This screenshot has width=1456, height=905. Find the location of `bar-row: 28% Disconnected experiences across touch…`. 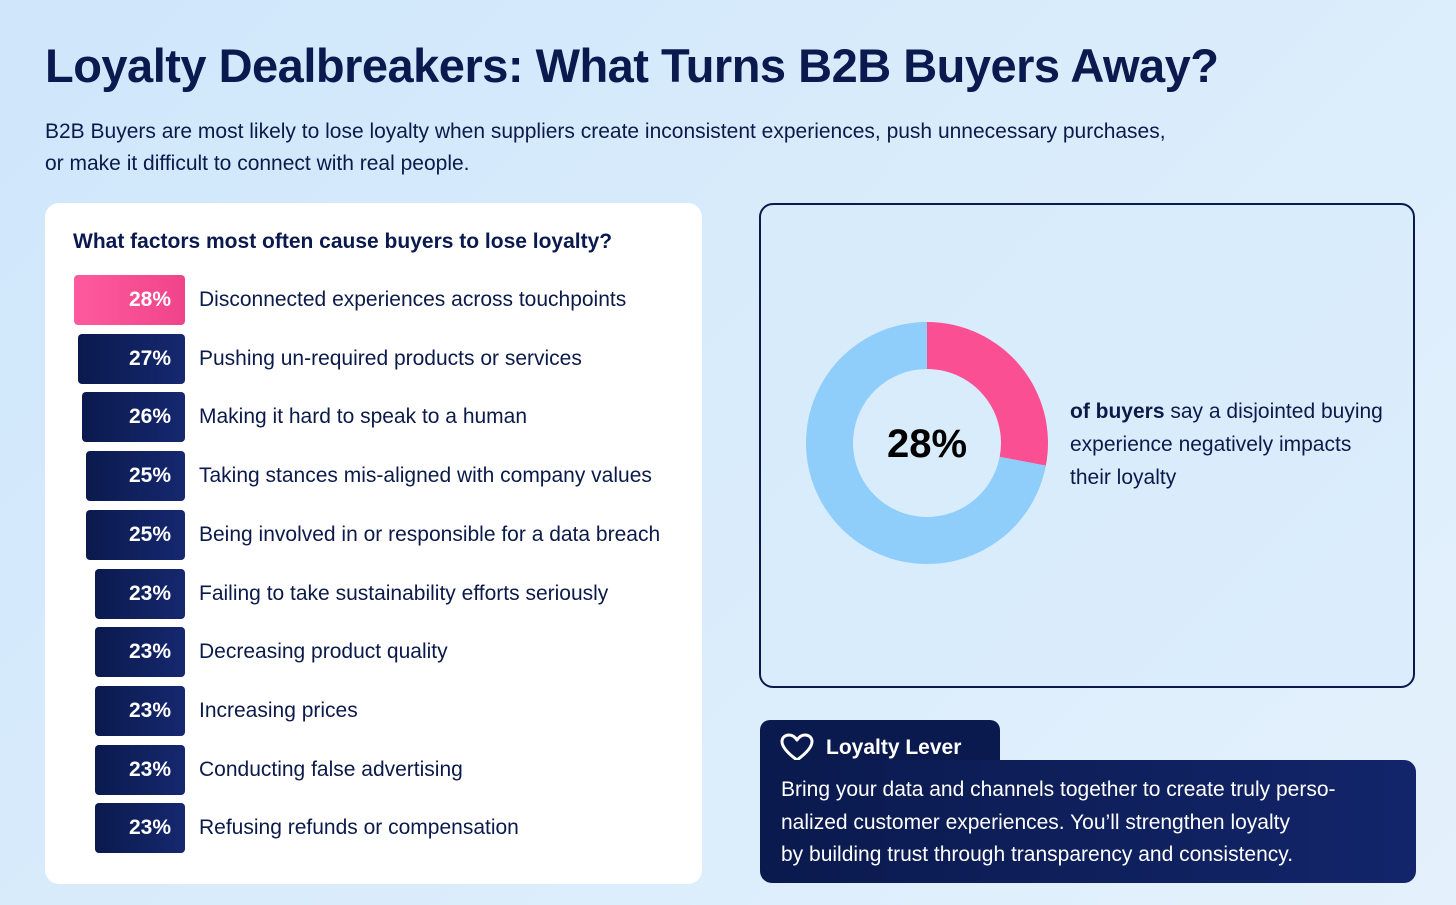

bar-row: 28% Disconnected experiences across touch… is located at coordinates (373, 299).